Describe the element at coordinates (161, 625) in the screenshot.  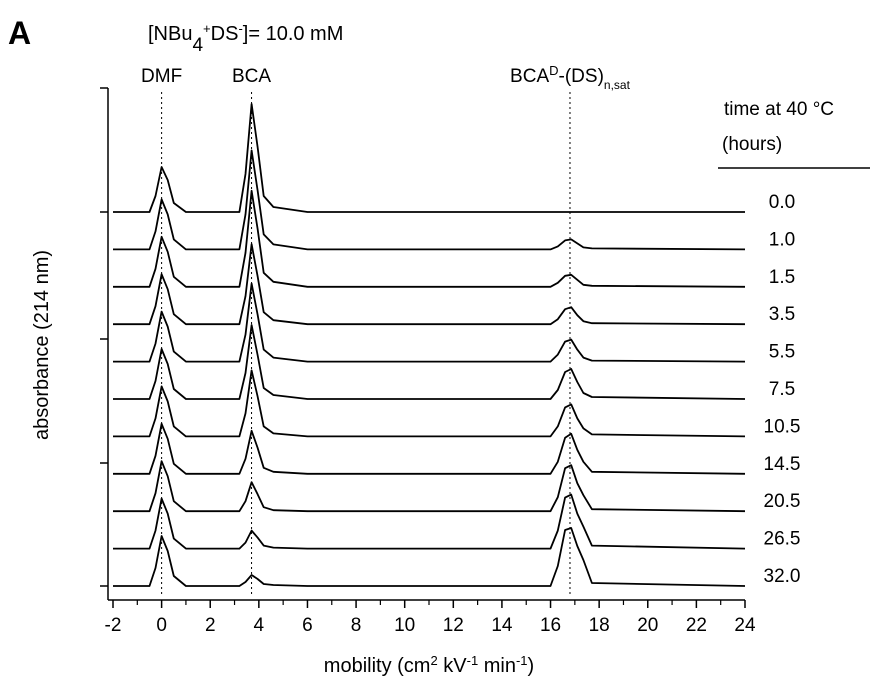
I see `x-tick-label: 0` at that location.